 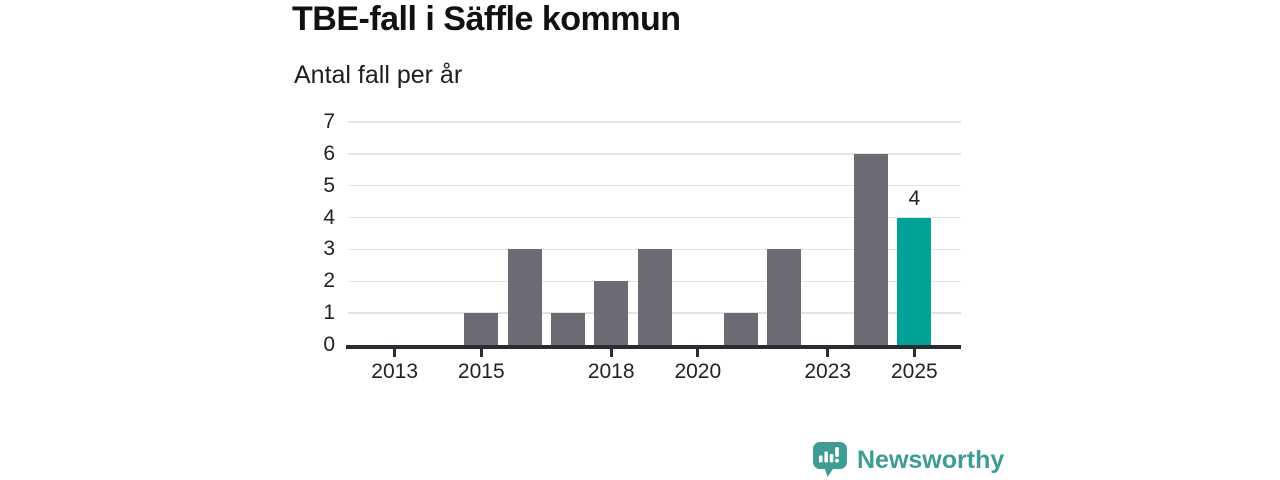 I want to click on x-axis-tick-label: 2013, so click(x=394, y=371).